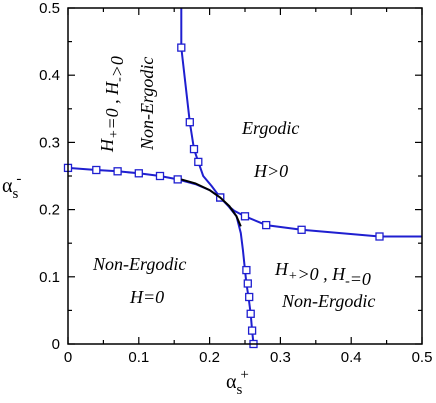 Image resolution: width=436 pixels, height=403 pixels. What do you see at coordinates (146, 297) in the screenshot?
I see `region-bottom-left-condition: H=0` at bounding box center [146, 297].